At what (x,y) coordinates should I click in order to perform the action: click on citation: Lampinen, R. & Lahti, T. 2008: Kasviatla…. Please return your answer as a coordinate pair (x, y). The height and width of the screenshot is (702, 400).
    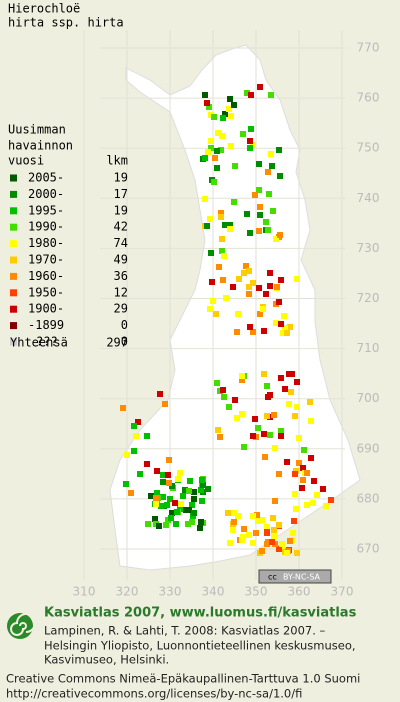
    Looking at the image, I should click on (185, 631).